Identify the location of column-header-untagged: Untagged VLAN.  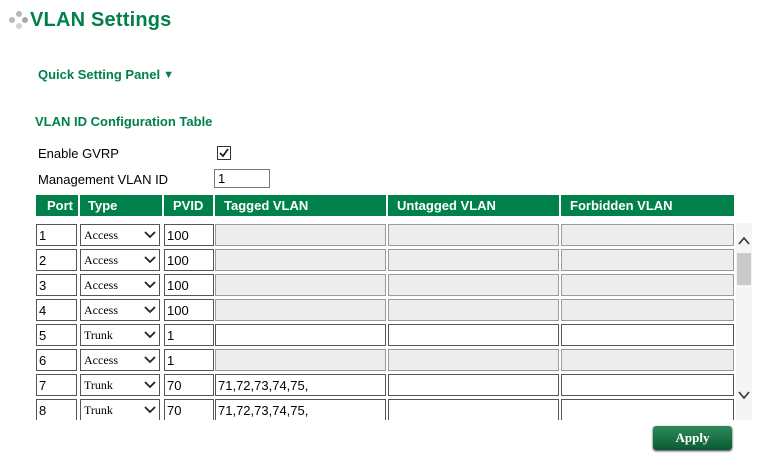
(473, 205).